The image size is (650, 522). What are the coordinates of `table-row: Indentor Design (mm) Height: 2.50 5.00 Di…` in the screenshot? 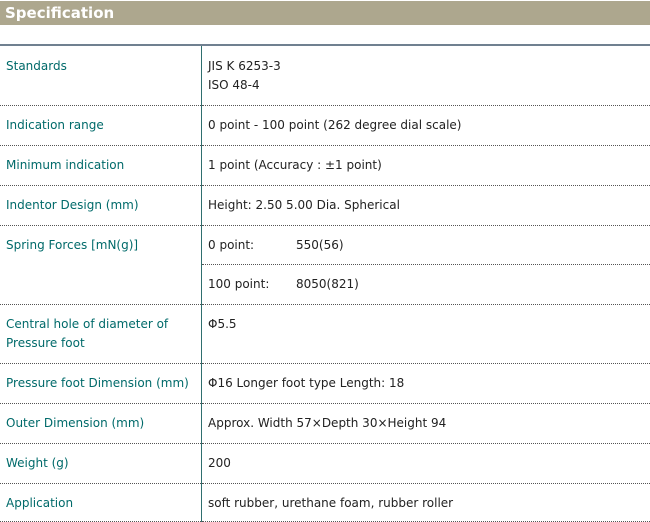 It's located at (325, 205).